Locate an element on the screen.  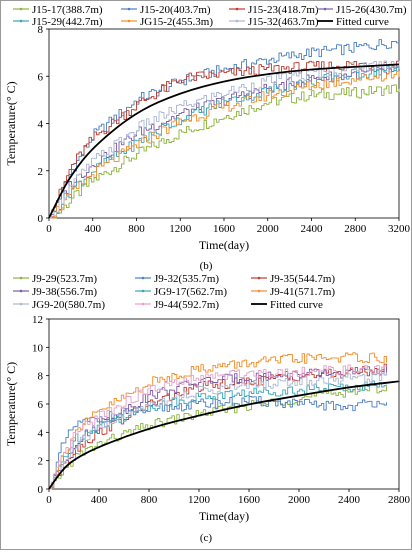
legend-label: J15-32(463.7m) is located at coordinates (283, 22).